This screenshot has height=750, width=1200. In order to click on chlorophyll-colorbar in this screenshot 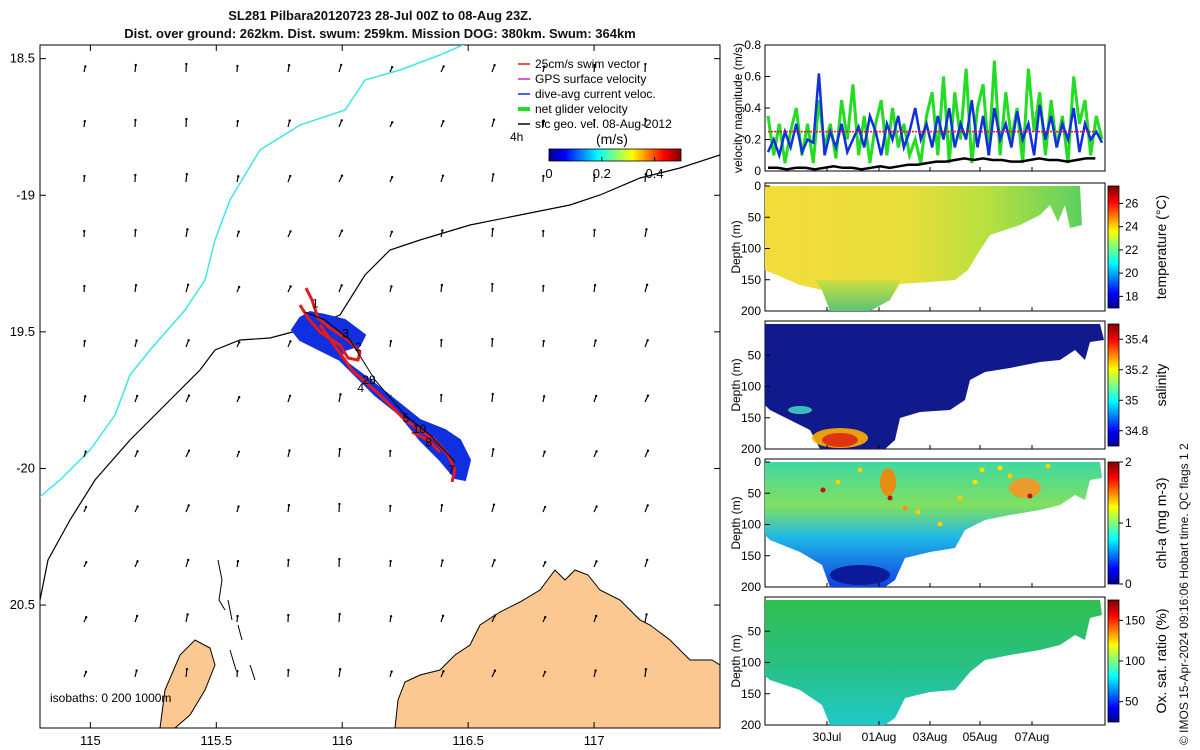, I will do `click(1113, 523)`.